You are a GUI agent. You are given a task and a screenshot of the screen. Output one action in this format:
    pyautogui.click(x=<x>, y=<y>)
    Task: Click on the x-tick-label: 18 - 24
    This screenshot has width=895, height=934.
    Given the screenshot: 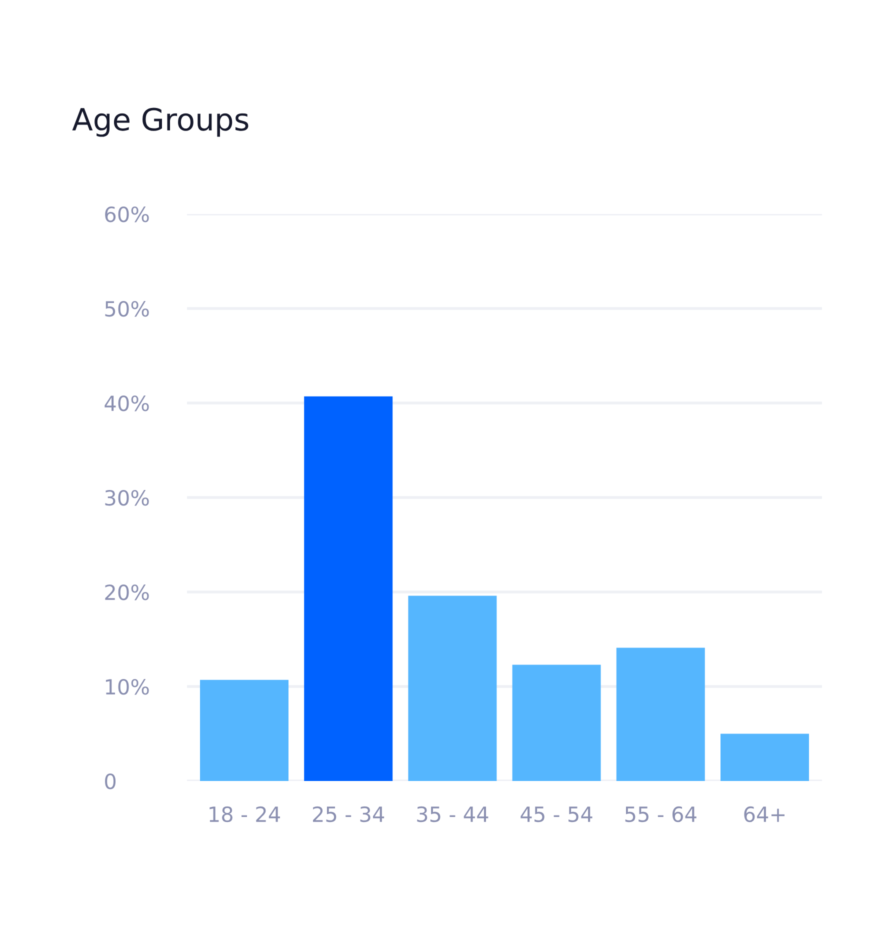 What is the action you would take?
    pyautogui.click(x=245, y=814)
    